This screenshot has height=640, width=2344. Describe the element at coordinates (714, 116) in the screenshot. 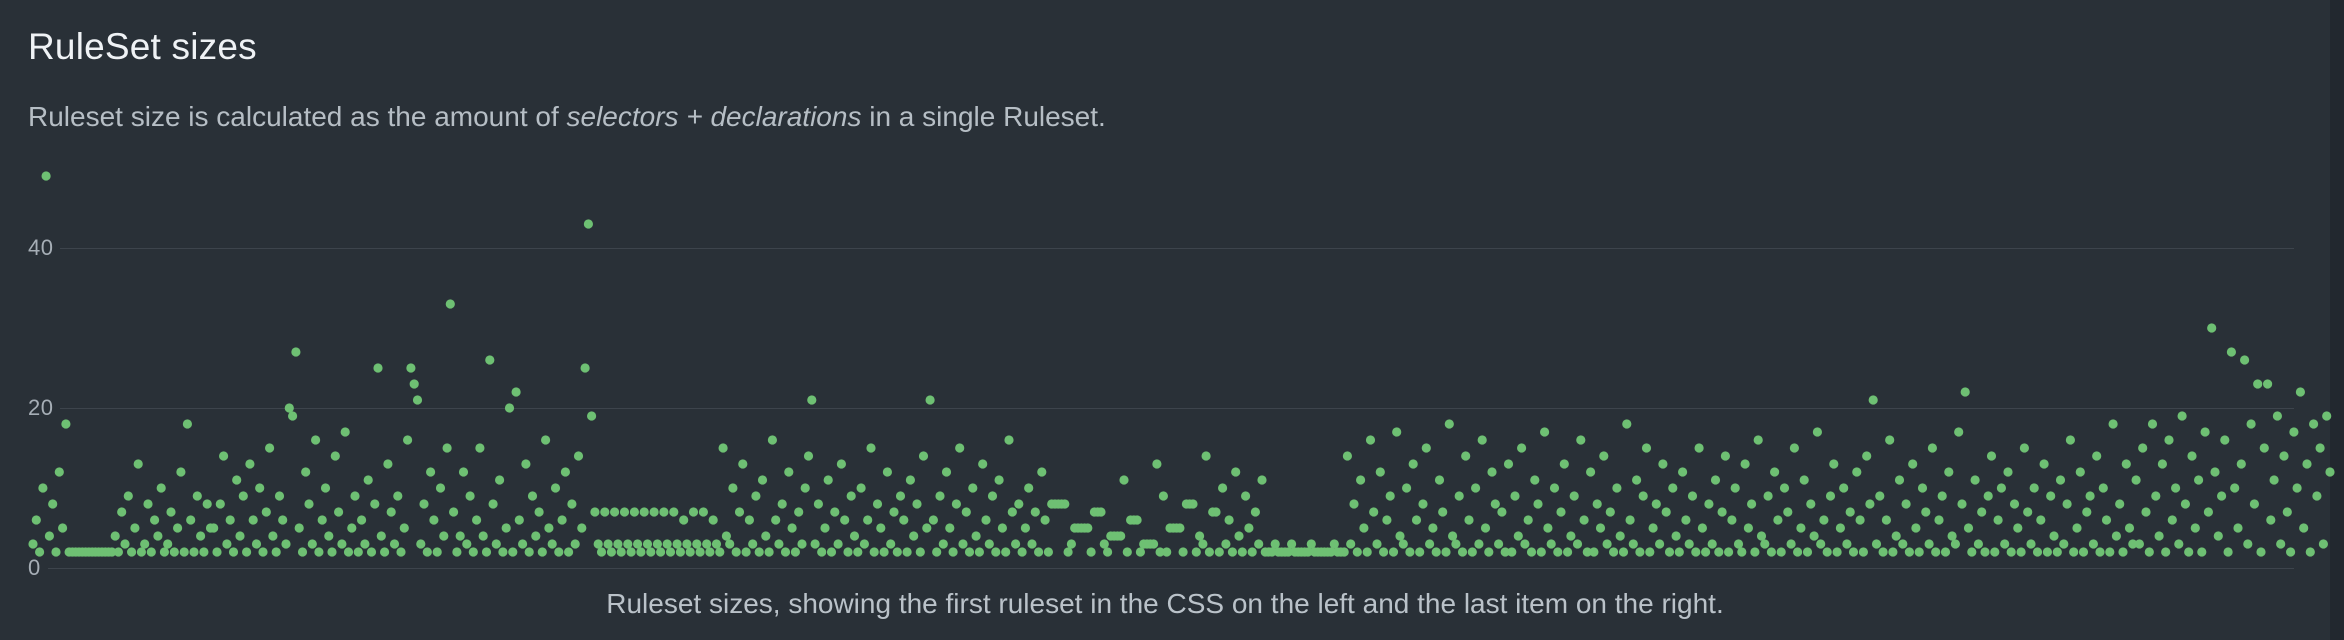

I see `subtitle-italic-term: selectors + declarations` at that location.